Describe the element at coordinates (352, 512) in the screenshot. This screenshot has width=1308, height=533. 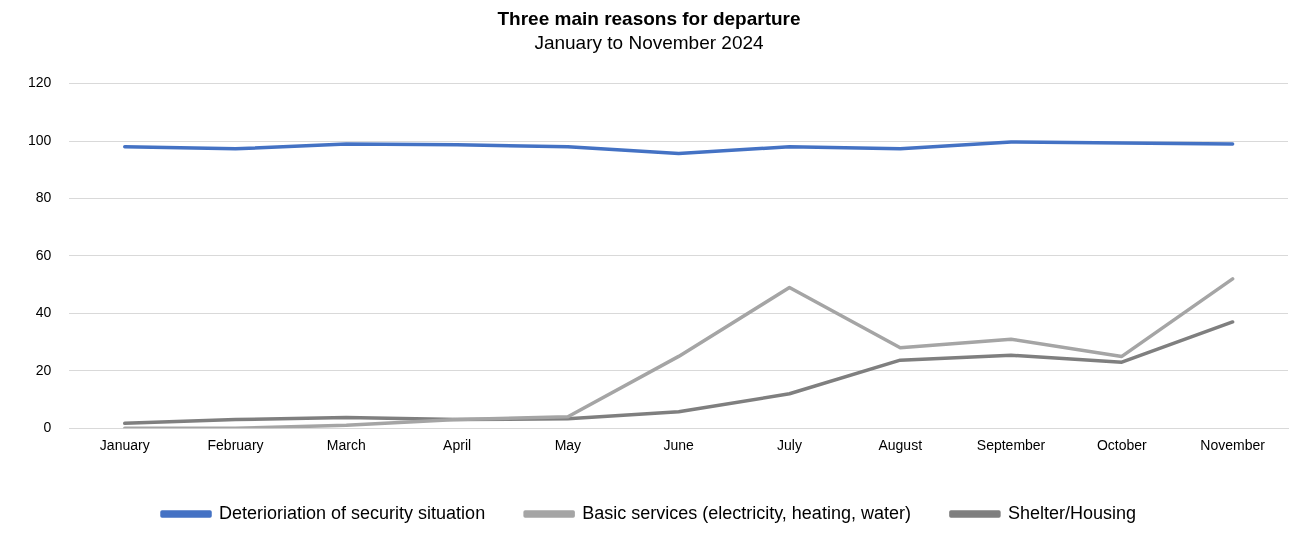
I see `legend-label: Deterioriation of security situation` at that location.